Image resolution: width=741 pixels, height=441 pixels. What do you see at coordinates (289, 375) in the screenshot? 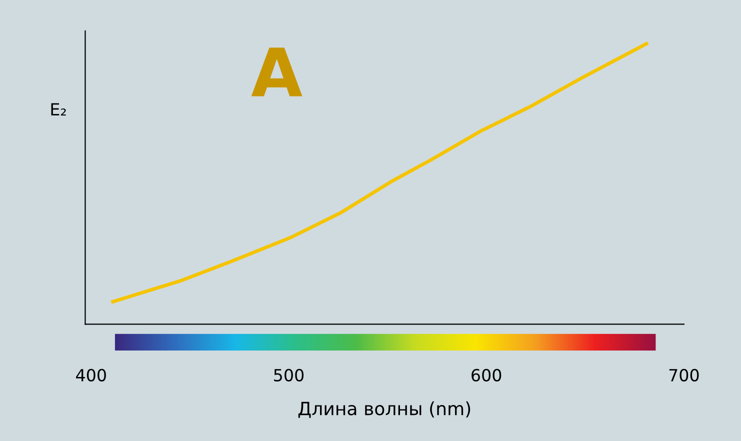
I see `x-tick-label: 500` at bounding box center [289, 375].